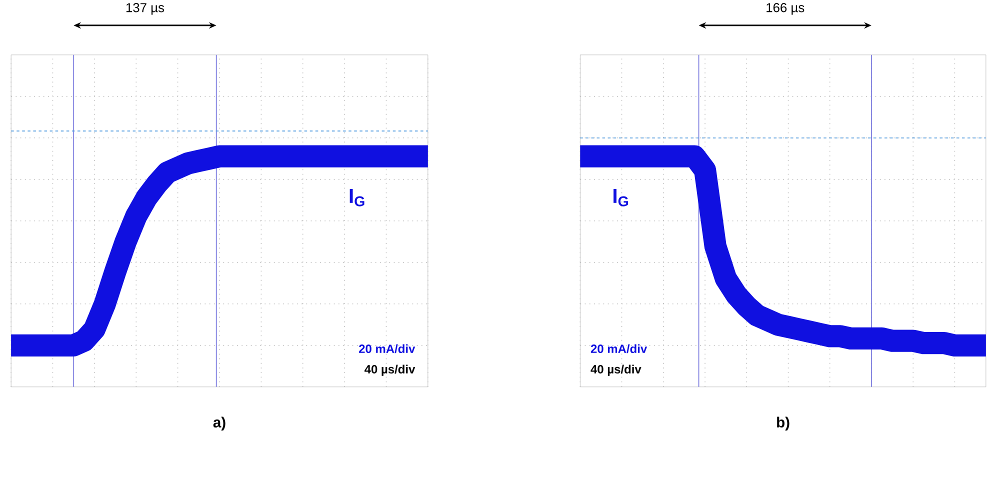 Image resolution: width=997 pixels, height=500 pixels. Describe the element at coordinates (785, 9) in the screenshot. I see `text: 166 µs` at that location.